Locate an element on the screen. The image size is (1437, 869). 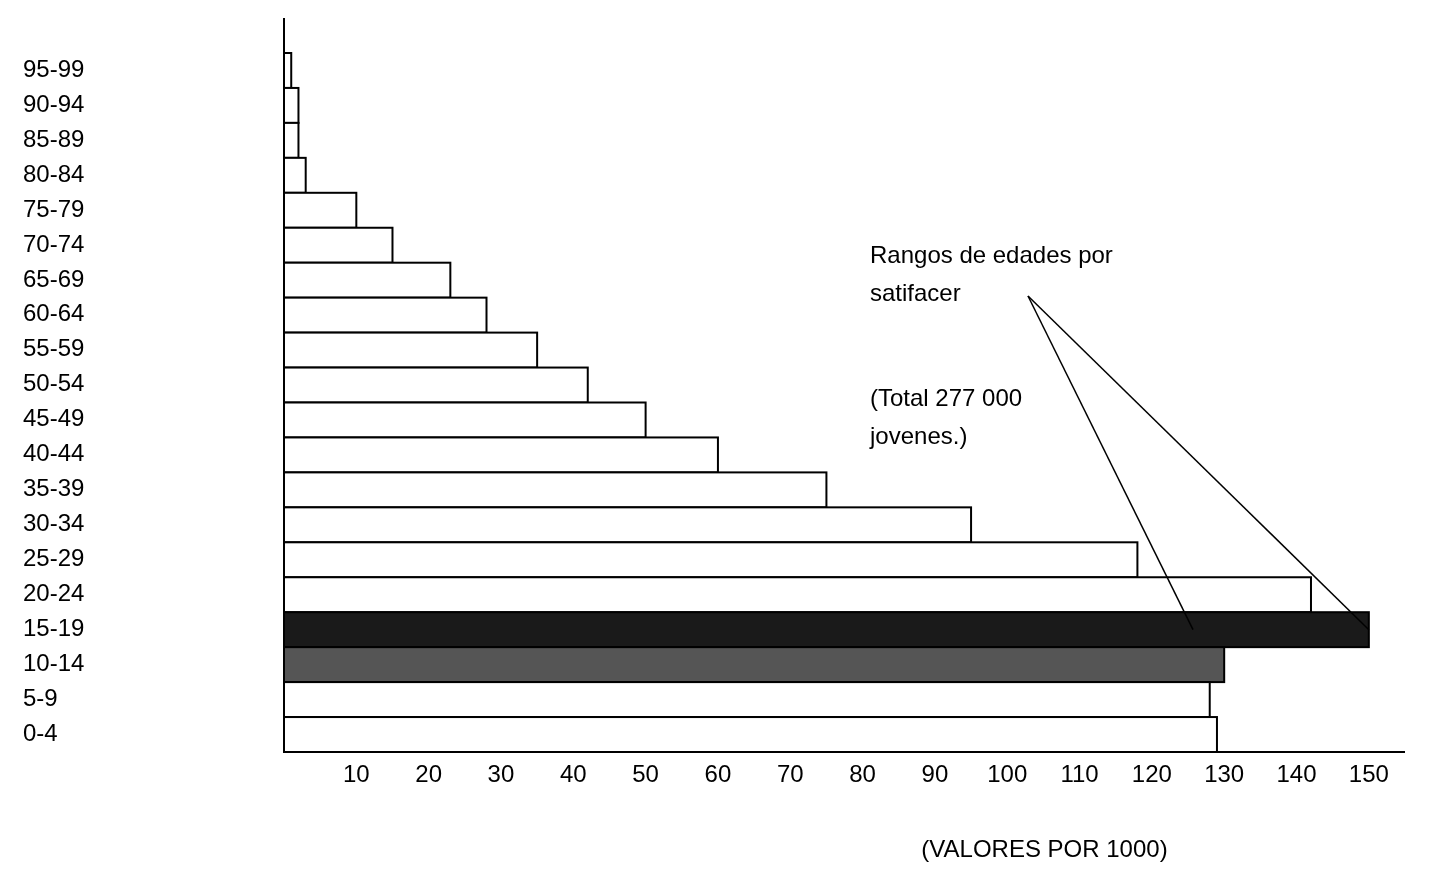
y-tick-label: 90-94 is located at coordinates (54, 103).